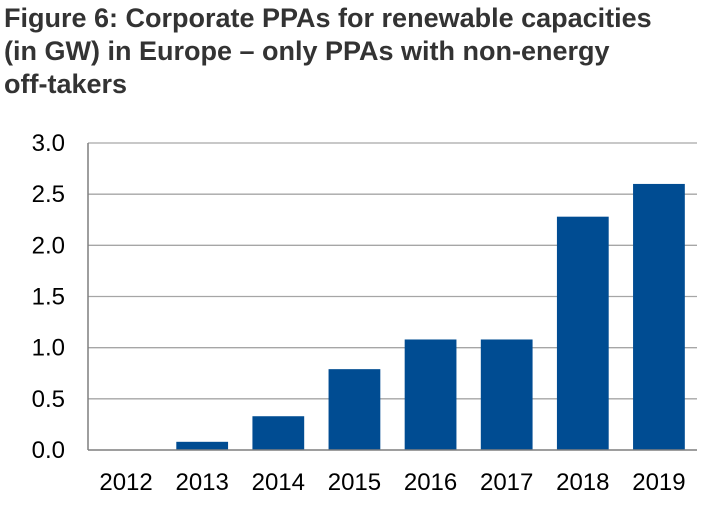  Describe the element at coordinates (48, 297) in the screenshot. I see `y-tick-label: 1.5` at that location.